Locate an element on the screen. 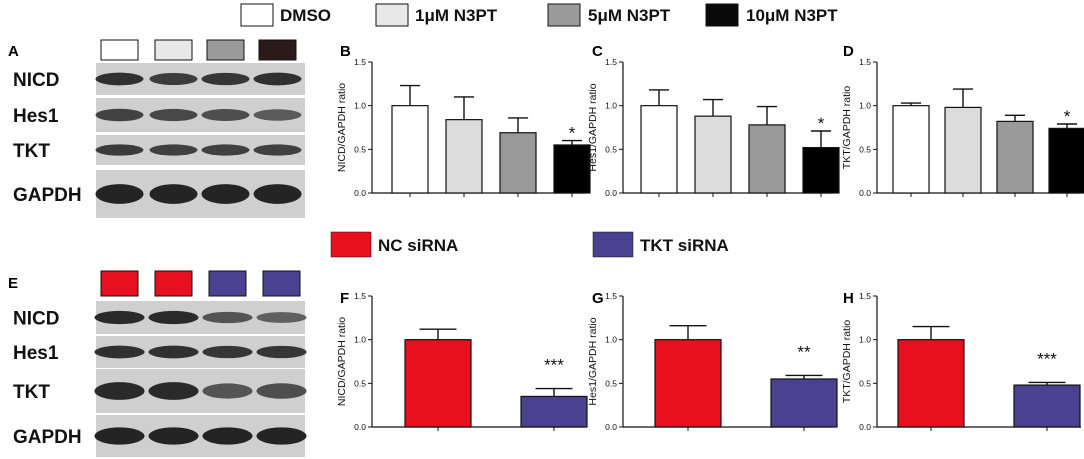 This screenshot has height=459, width=1084. significance-marker: ** is located at coordinates (804, 351).